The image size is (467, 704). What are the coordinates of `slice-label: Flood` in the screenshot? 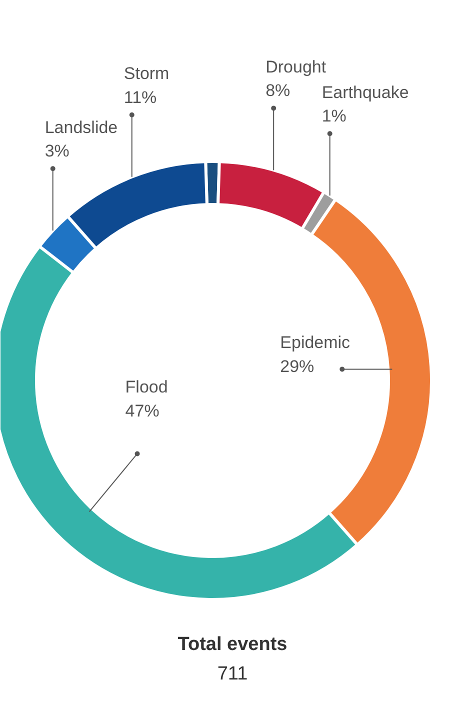 It's located at (146, 387).